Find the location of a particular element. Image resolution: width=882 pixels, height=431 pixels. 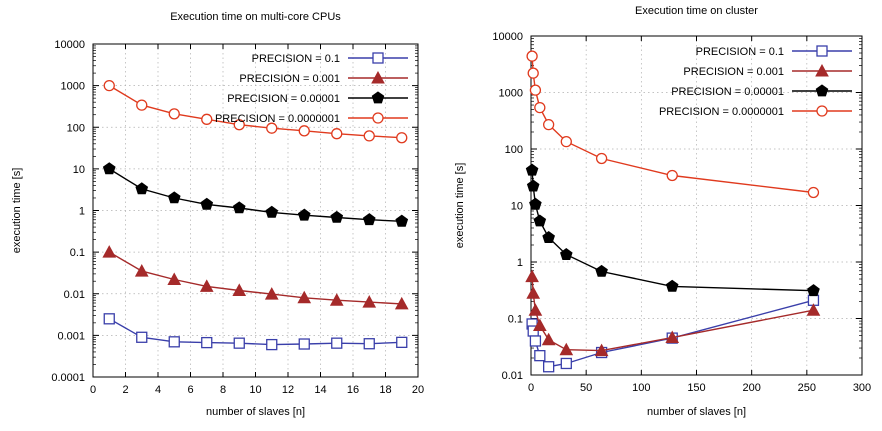

x-tick-label: 6 is located at coordinates (190, 390).